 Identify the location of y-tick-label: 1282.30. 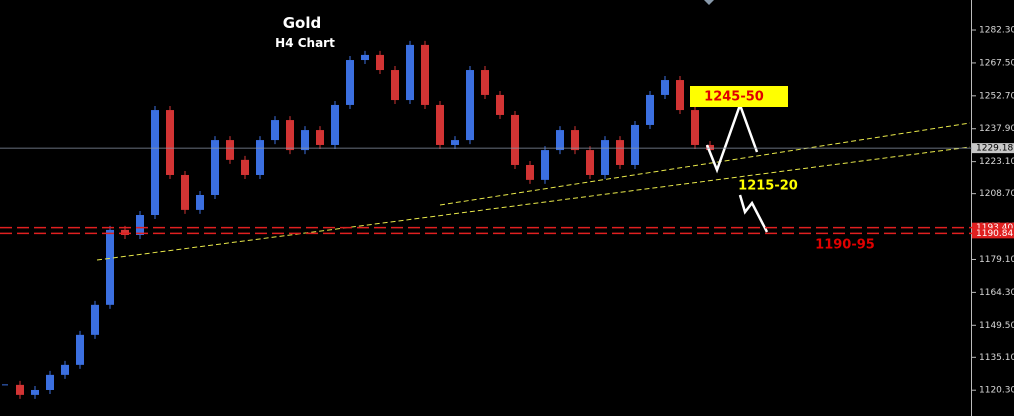
(996, 31).